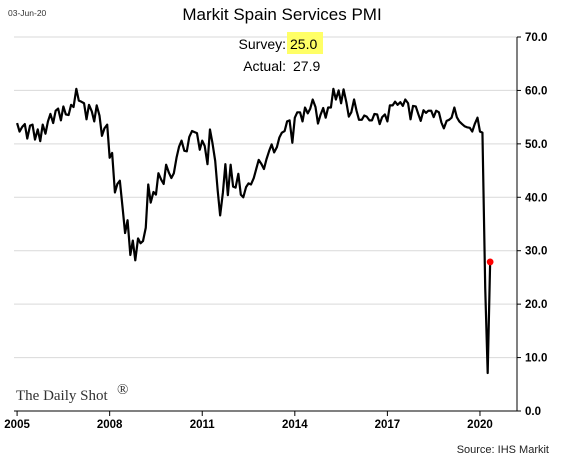  I want to click on y-tick-label: 30.0, so click(536, 252).